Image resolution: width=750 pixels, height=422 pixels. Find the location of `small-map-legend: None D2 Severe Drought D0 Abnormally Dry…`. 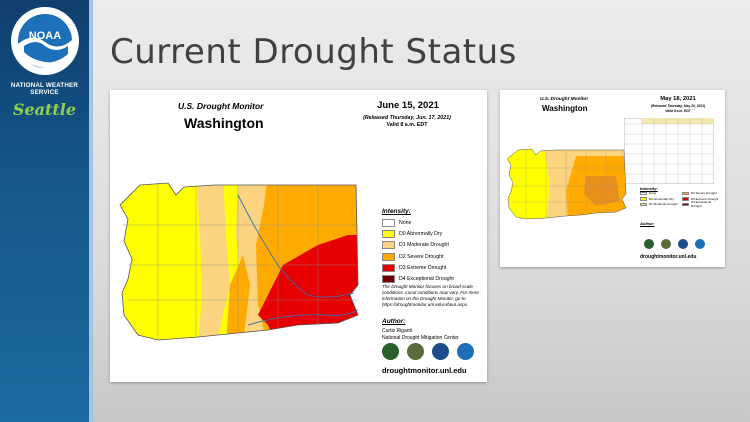

small-map-legend: None D2 Severe Drought D0 Abnormally Dry… is located at coordinates (681, 200).